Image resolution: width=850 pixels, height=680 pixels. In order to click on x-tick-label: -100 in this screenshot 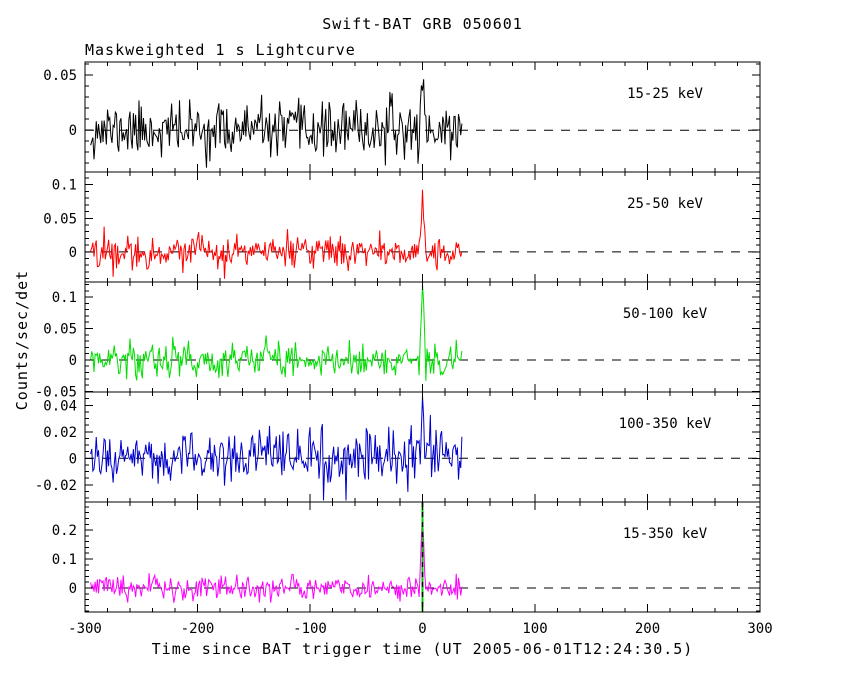, I will do `click(310, 629)`.